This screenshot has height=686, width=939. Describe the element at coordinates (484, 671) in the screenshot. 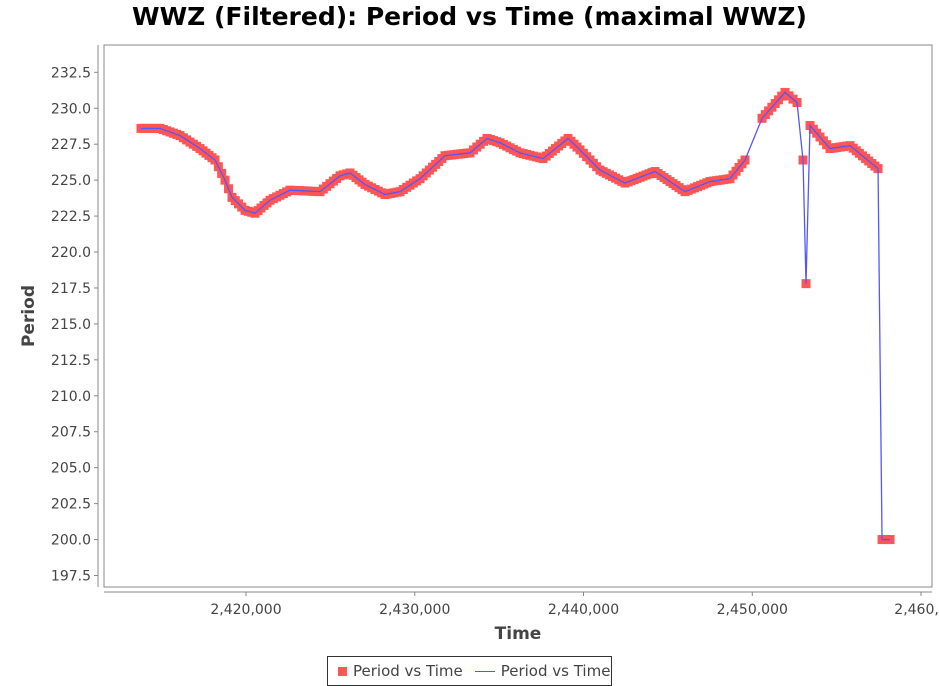

I see `legend-line-swatch` at that location.